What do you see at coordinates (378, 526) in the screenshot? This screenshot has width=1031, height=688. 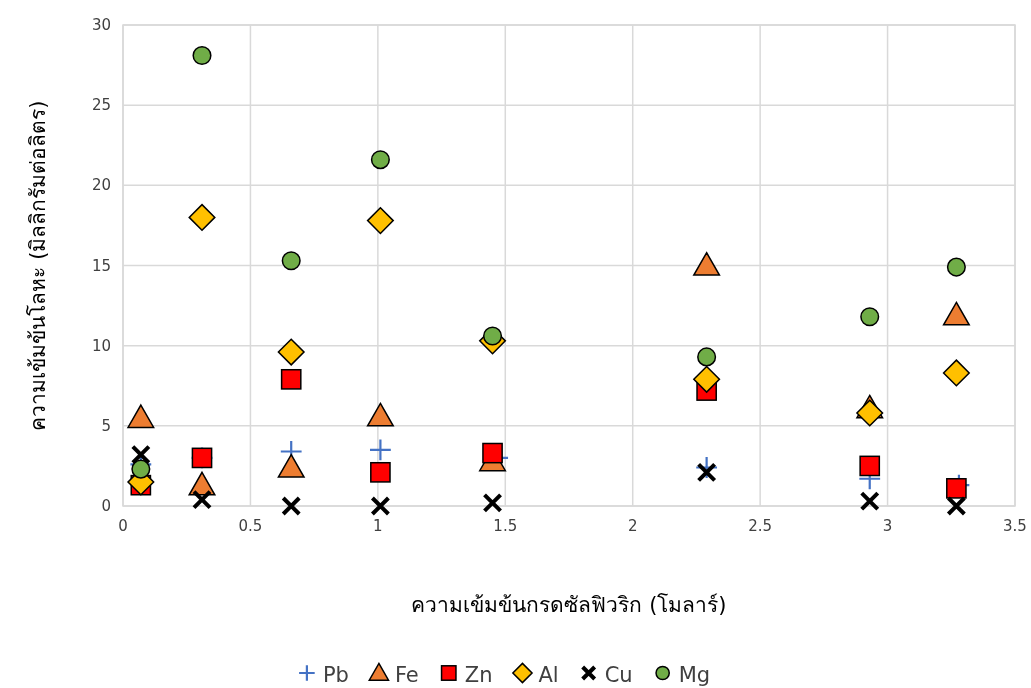 I see `x-tick-label: 1` at bounding box center [378, 526].